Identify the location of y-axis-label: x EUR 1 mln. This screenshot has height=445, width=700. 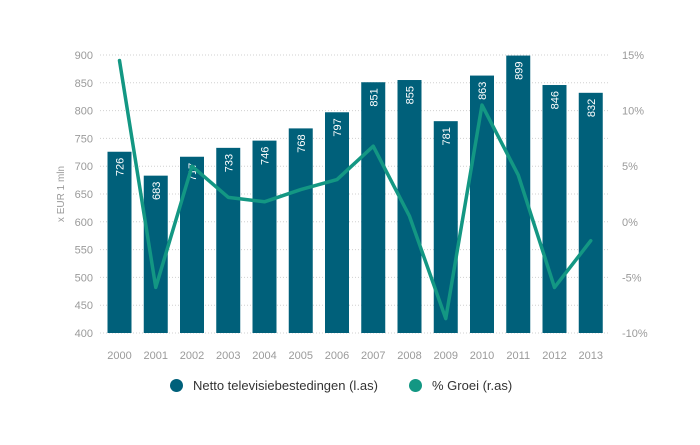
(61, 194).